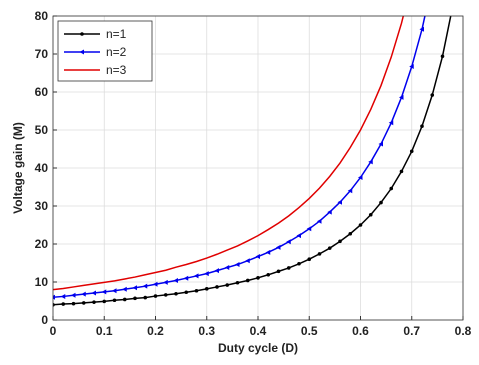 This screenshot has width=479, height=365. I want to click on legend-box, so click(105, 51).